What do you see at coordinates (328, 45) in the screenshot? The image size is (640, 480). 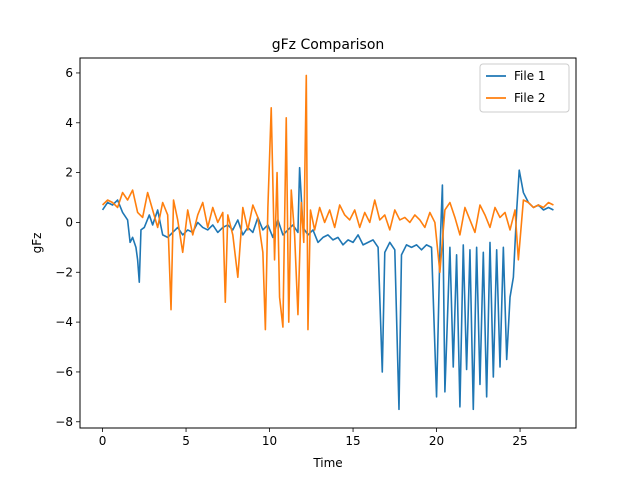 I see `chart-title: gFz Comparison` at bounding box center [328, 45].